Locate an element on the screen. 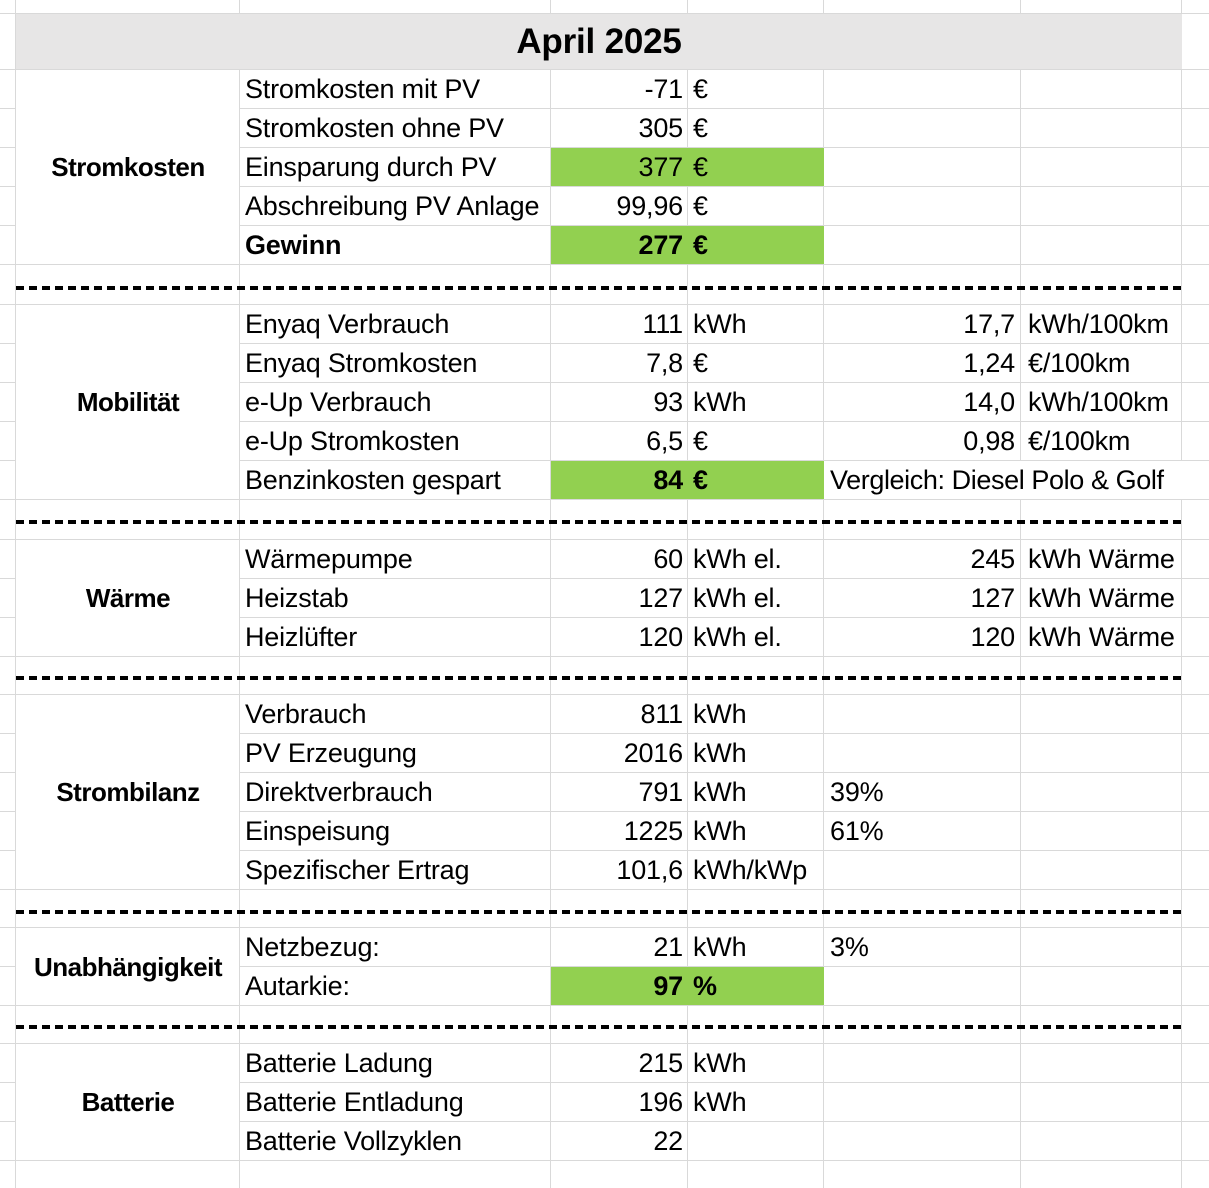 Image resolution: width=1209 pixels, height=1188 pixels. row-right-value: 245 is located at coordinates (922, 559).